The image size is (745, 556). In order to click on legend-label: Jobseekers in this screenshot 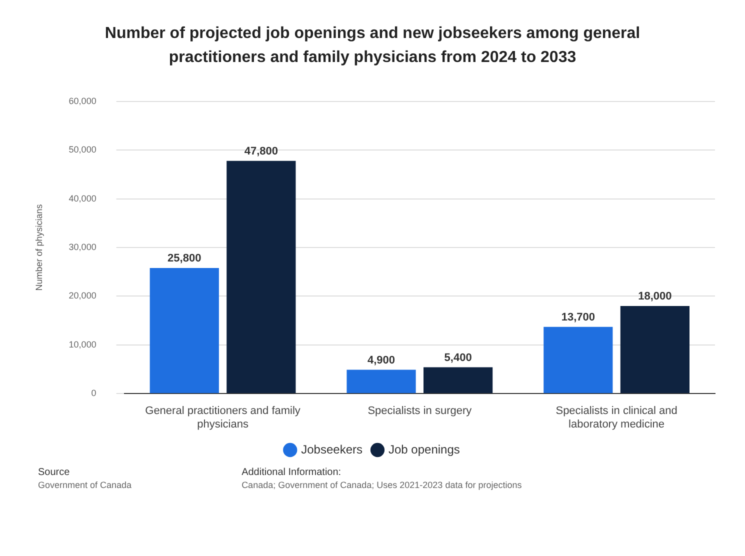, I will do `click(331, 449)`.